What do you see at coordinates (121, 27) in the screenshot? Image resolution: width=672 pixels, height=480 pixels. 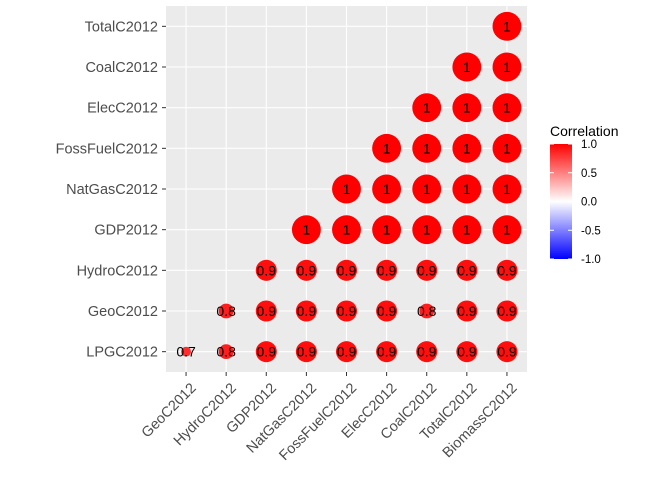 I see `y-tick-label: TotalC2012` at bounding box center [121, 27].